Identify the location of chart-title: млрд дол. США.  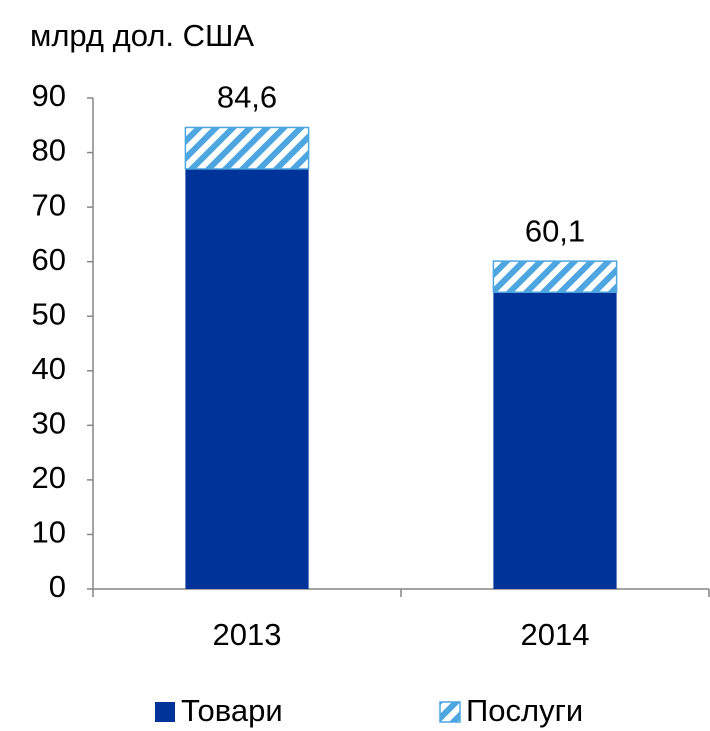
(142, 35).